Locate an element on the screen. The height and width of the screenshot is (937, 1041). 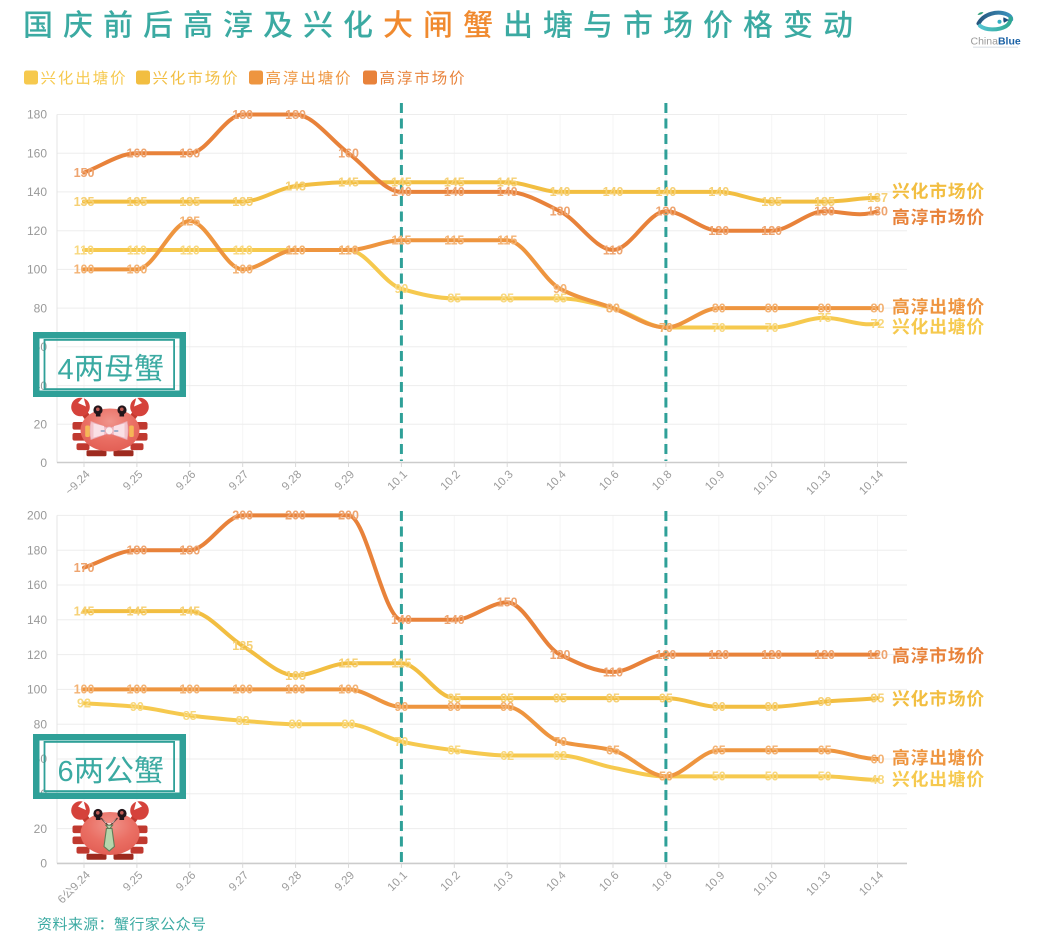
svg-text: 72 is located at coordinates (878, 324).